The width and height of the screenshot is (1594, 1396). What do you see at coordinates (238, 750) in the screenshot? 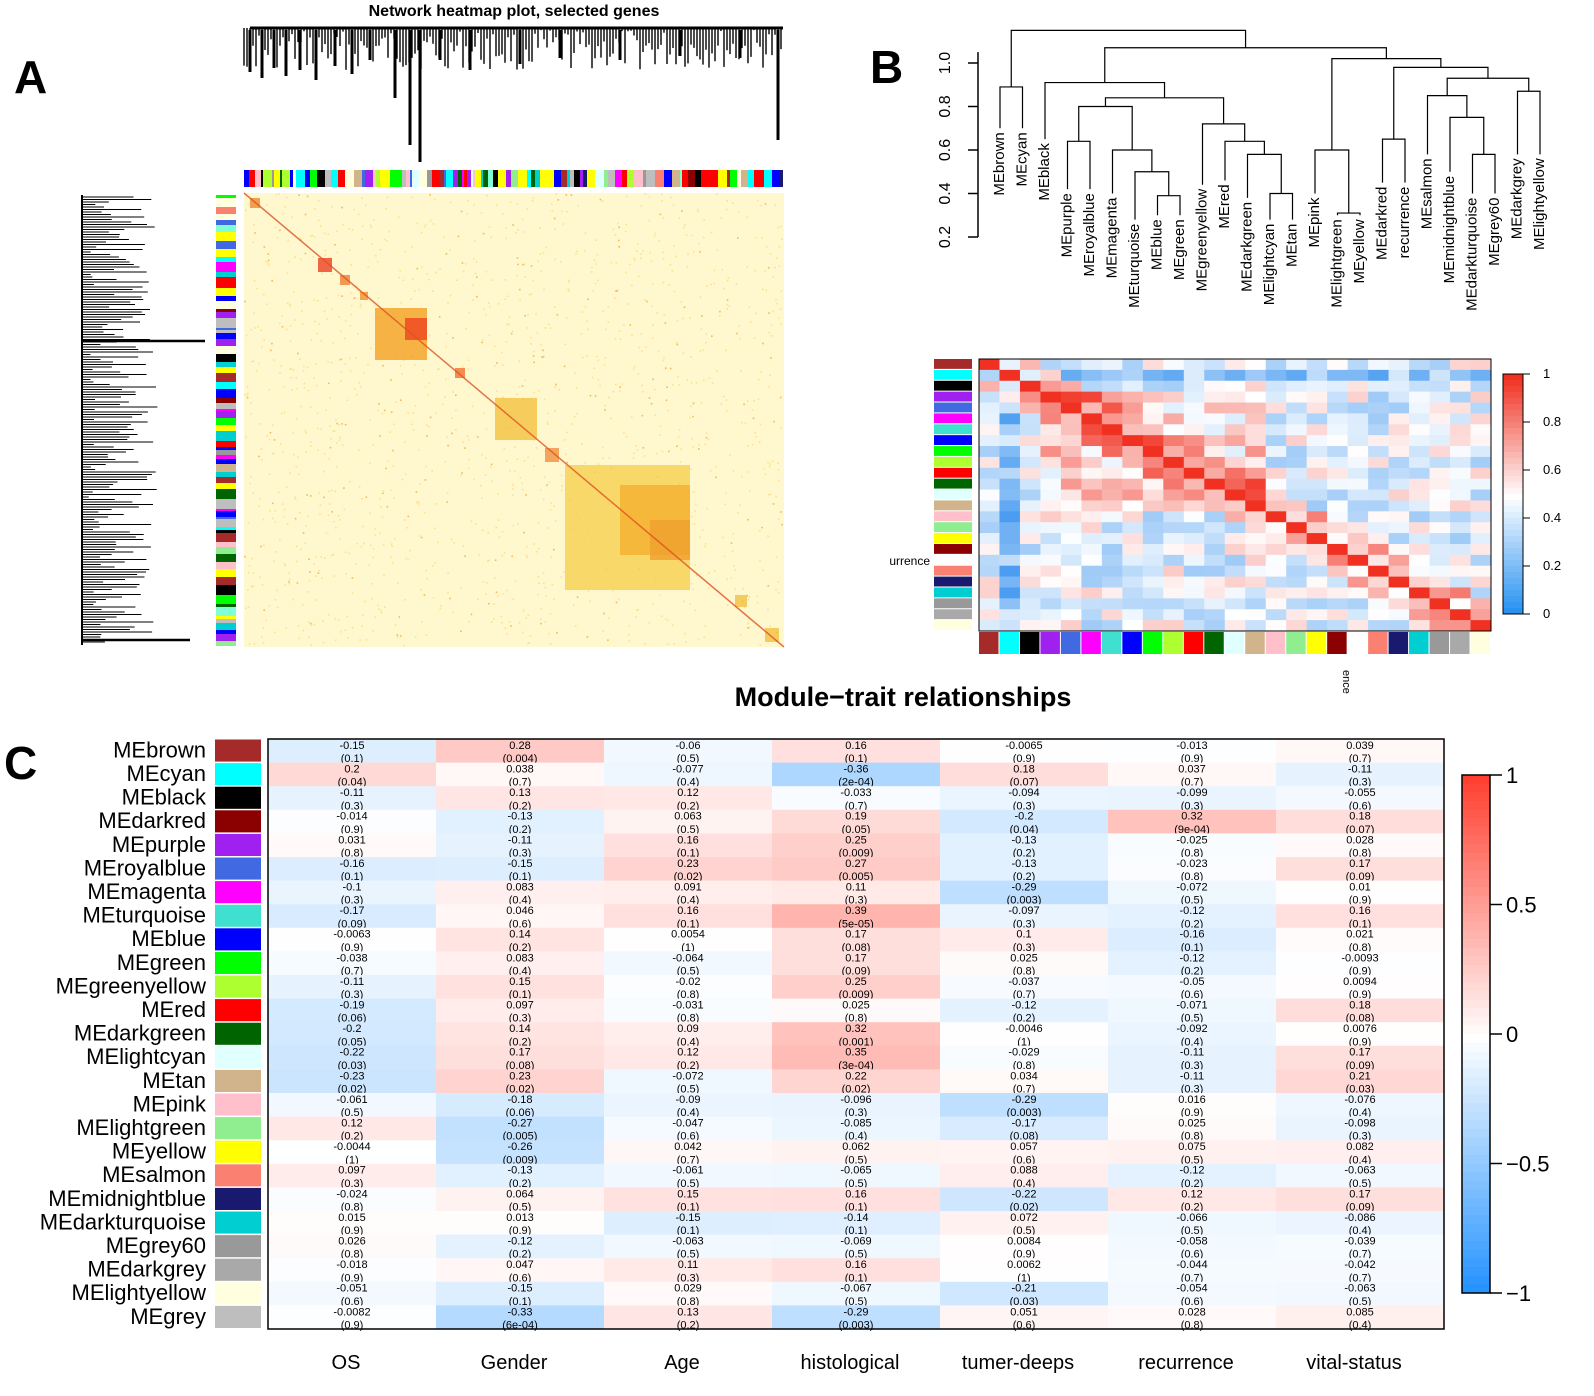
I see `row-color-block` at bounding box center [238, 750].